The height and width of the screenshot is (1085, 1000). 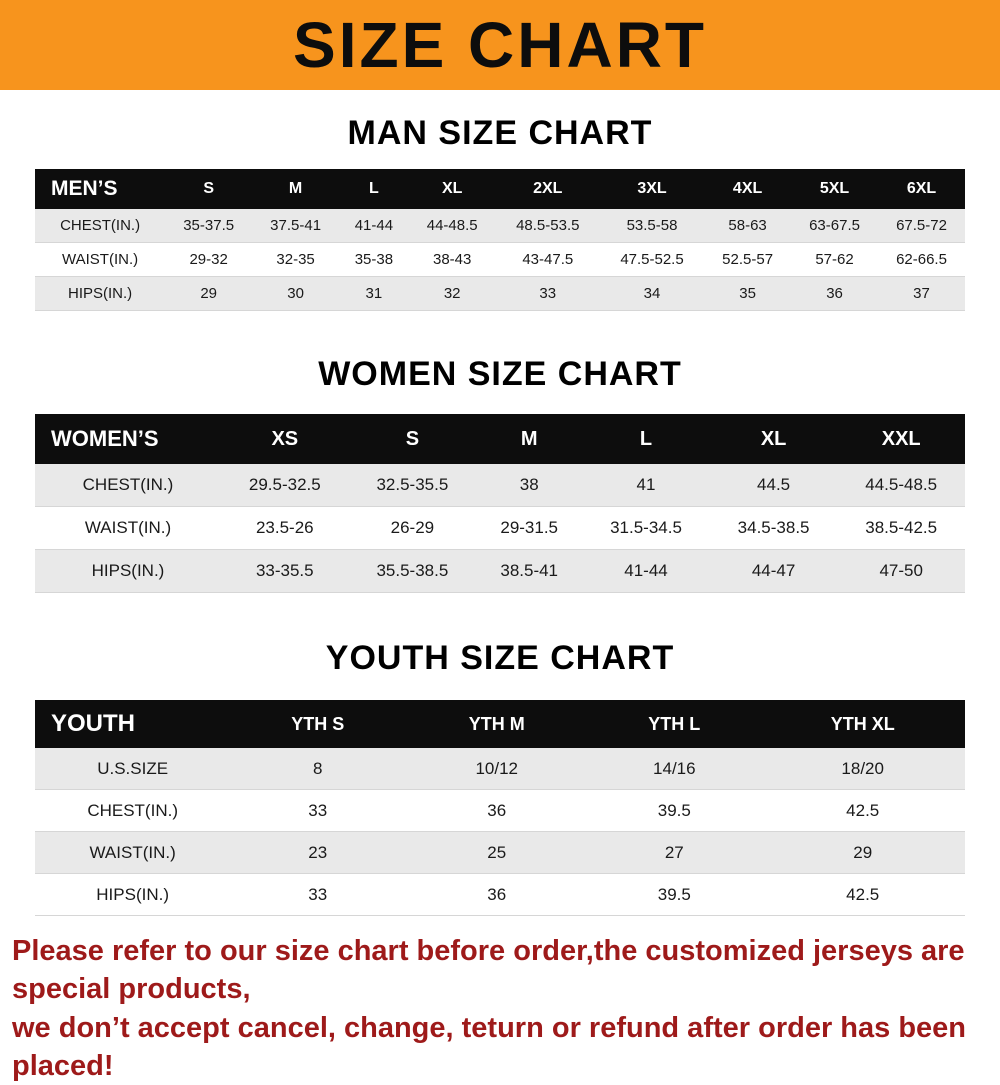 What do you see at coordinates (209, 226) in the screenshot?
I see `value-cell: 35-37.5` at bounding box center [209, 226].